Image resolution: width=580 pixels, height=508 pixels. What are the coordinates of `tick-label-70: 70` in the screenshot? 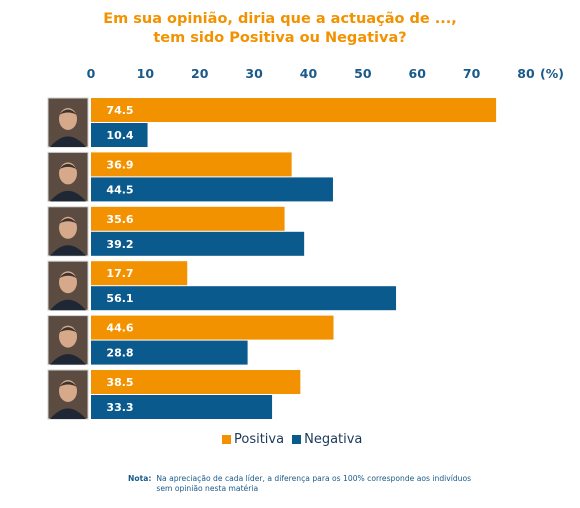 It's located at (472, 73).